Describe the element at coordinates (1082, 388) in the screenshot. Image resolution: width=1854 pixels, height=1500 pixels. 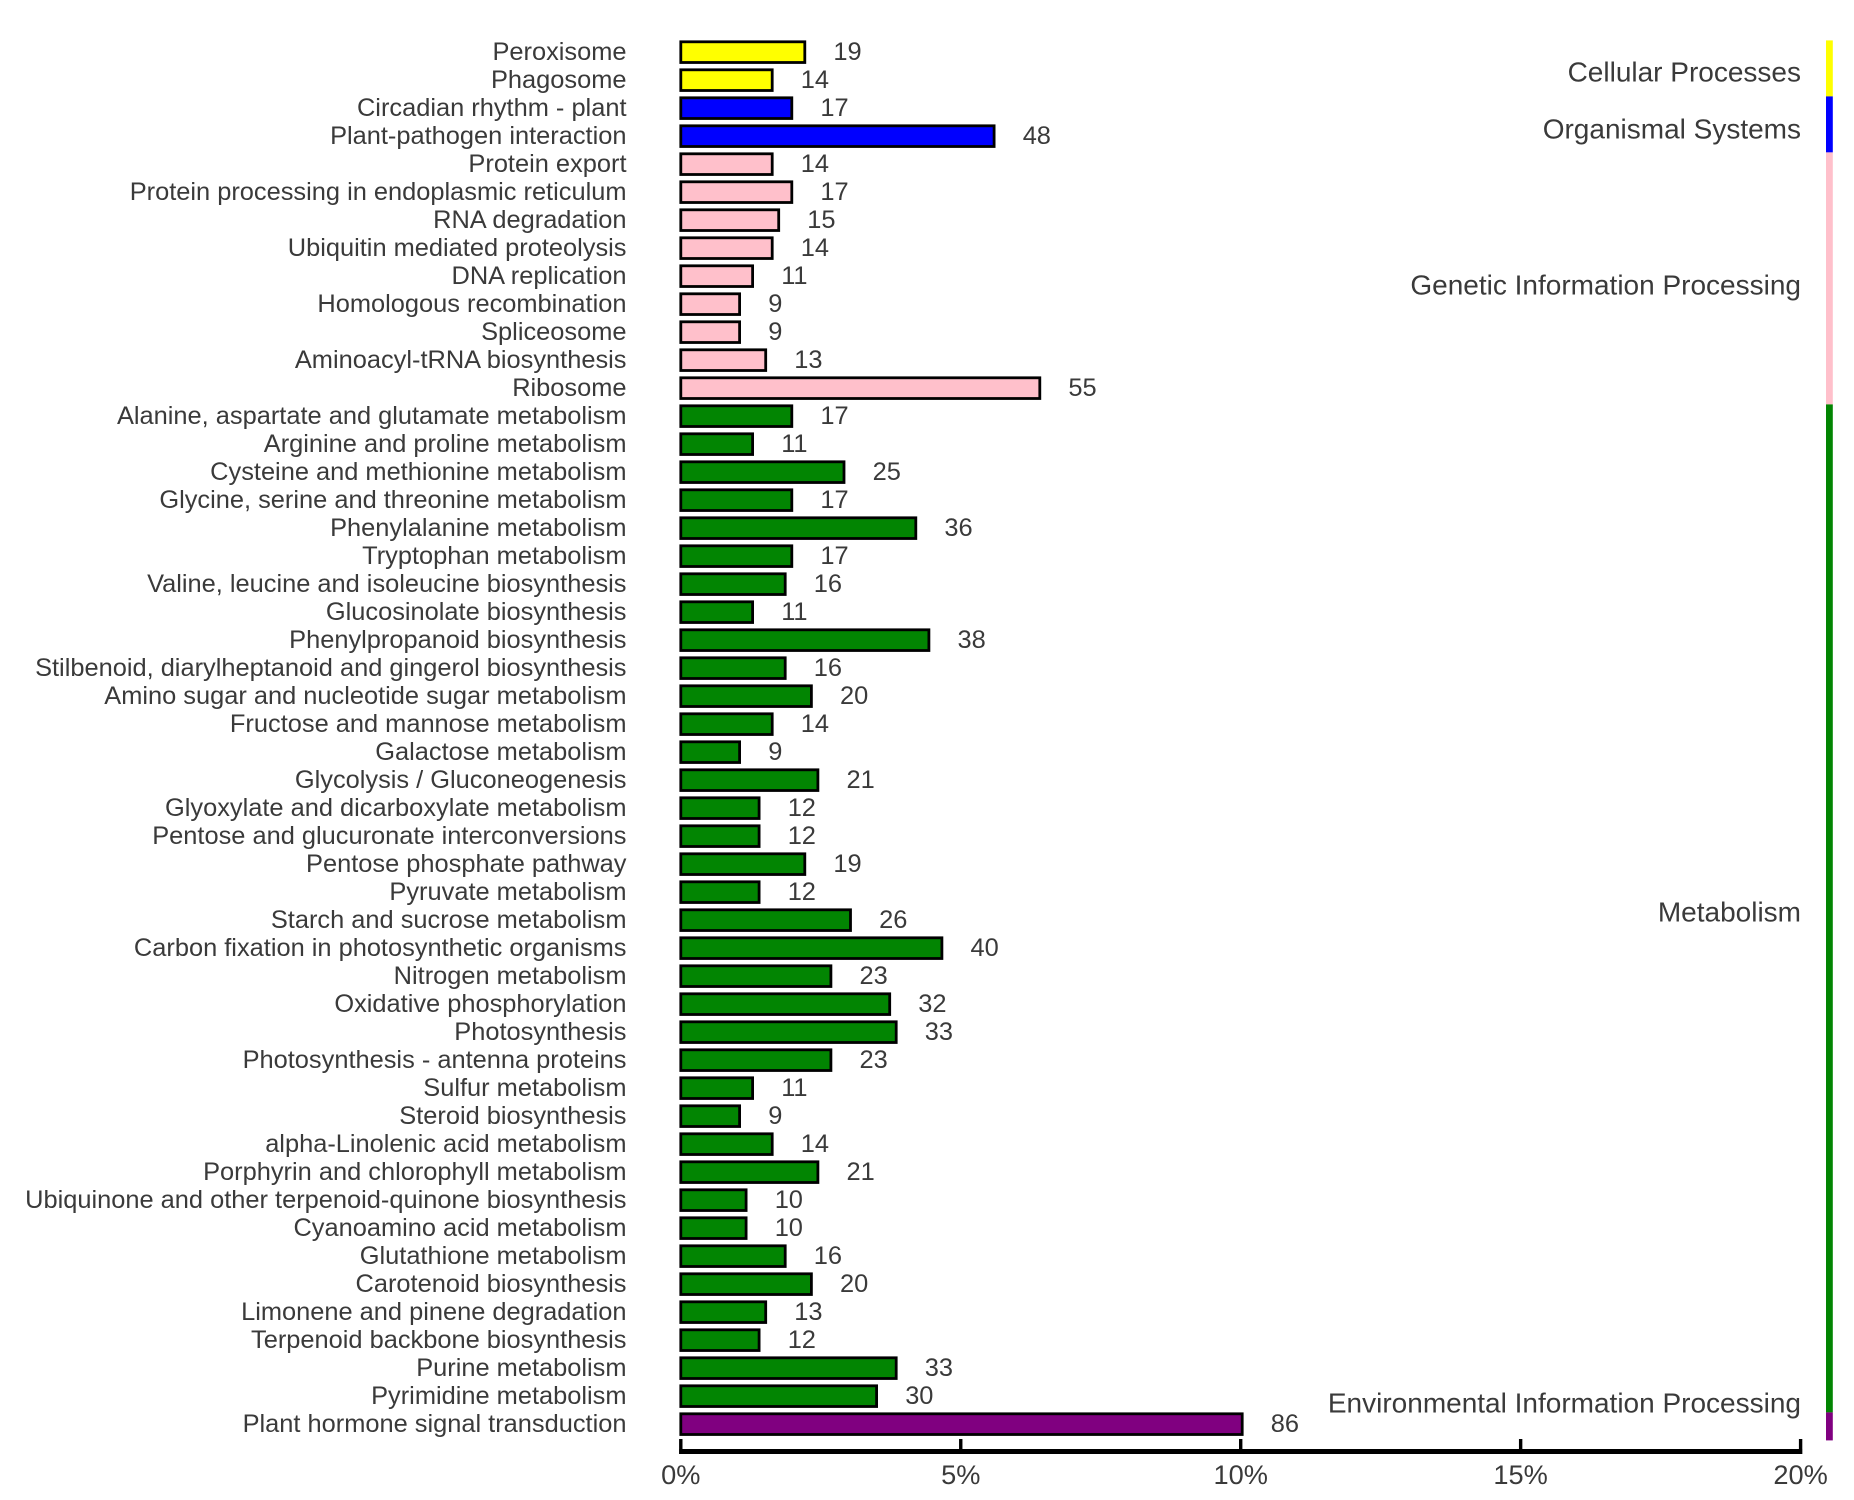
I see `svg-text: 55` at that location.